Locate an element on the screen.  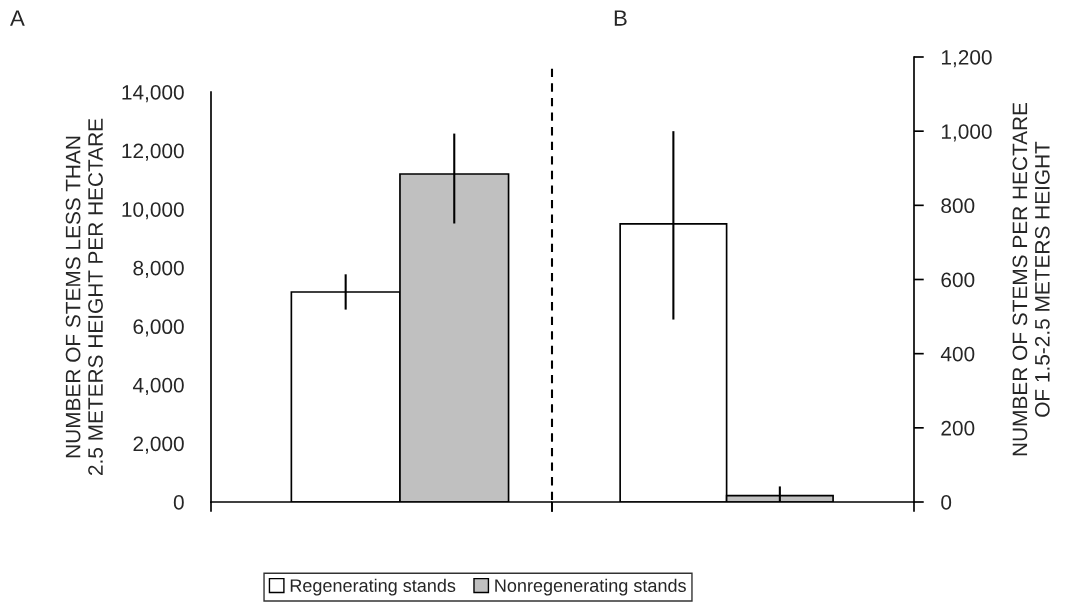
y-tick-label: 12,000 is located at coordinates (153, 152).